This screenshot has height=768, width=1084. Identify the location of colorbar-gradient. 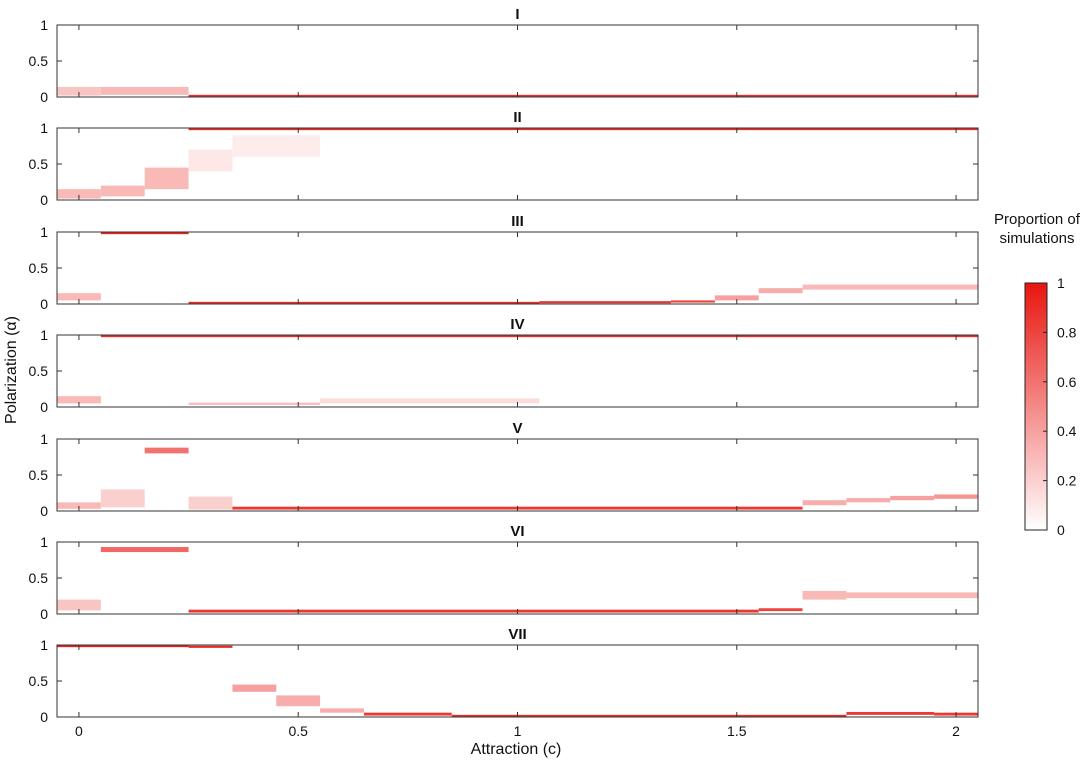
(1036, 406).